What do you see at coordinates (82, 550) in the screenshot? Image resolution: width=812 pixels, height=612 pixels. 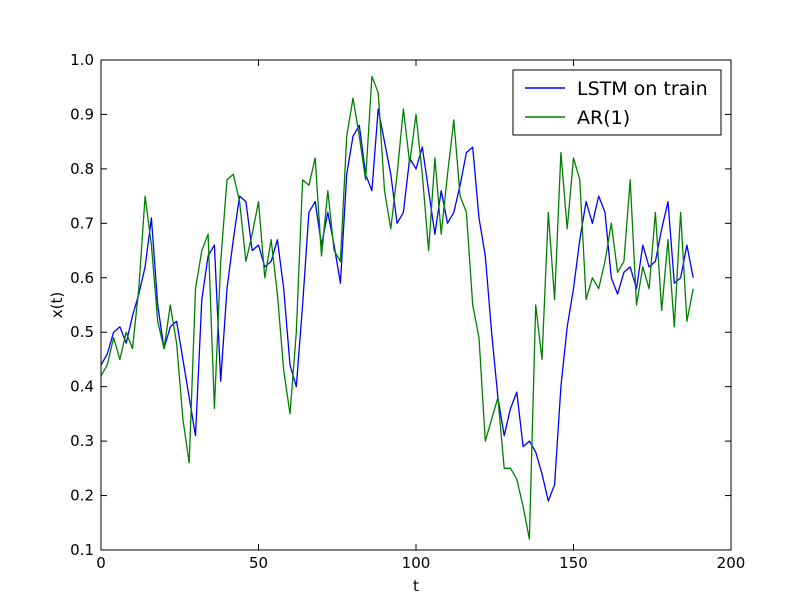 I see `y-tick-label: 0.1` at bounding box center [82, 550].